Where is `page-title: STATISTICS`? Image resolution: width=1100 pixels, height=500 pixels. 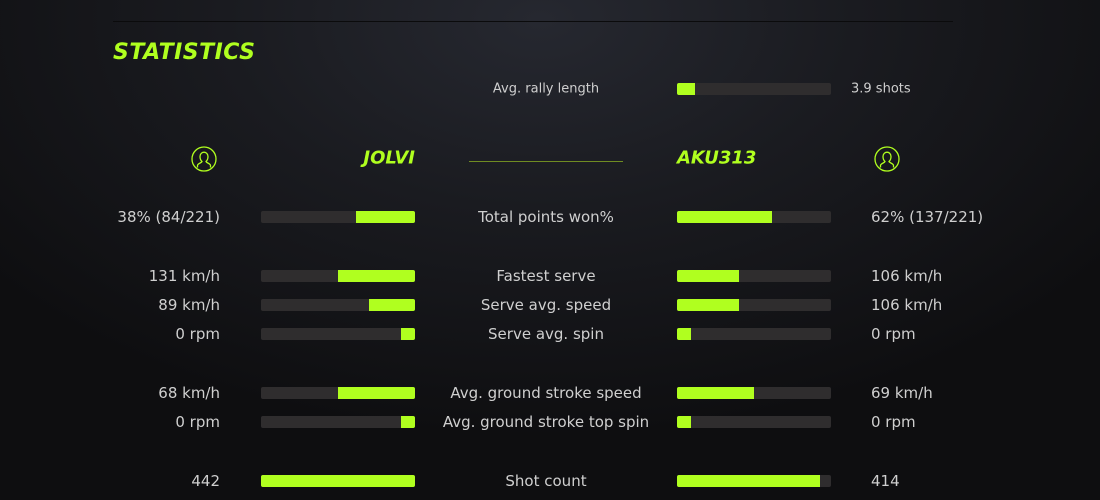 page-title: STATISTICS is located at coordinates (184, 52).